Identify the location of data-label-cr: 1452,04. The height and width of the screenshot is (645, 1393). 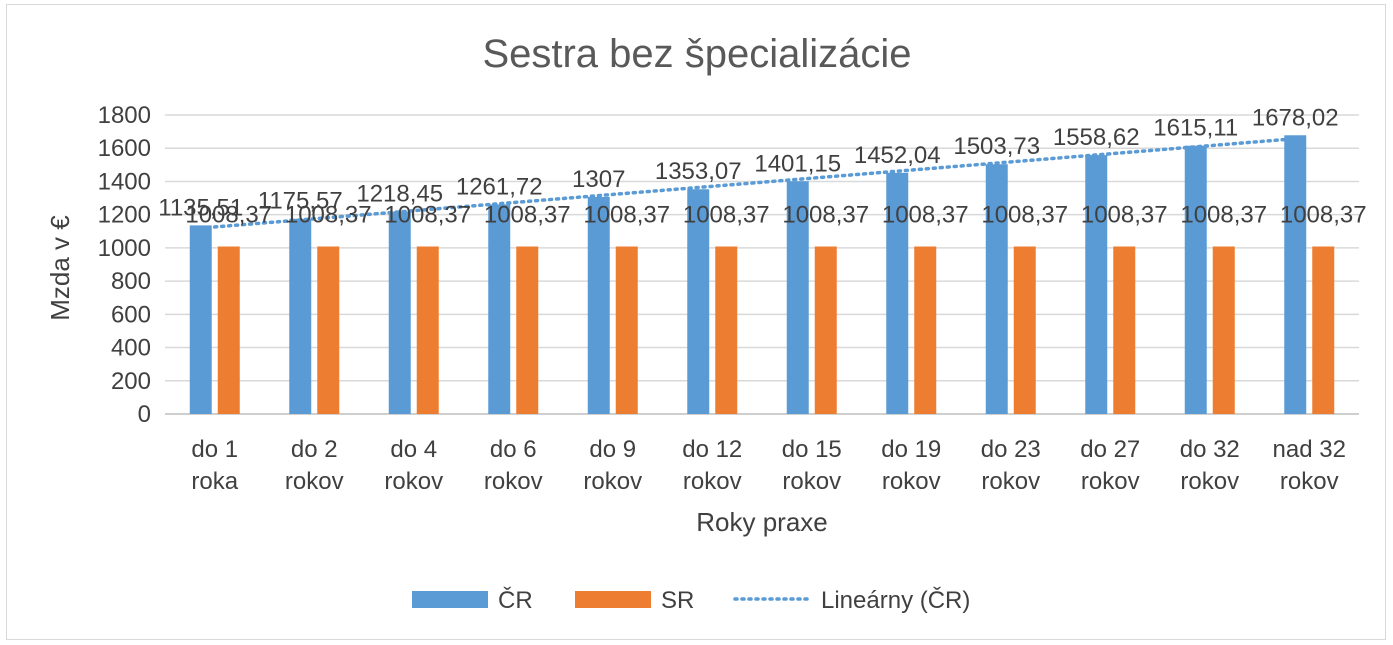
(897, 155).